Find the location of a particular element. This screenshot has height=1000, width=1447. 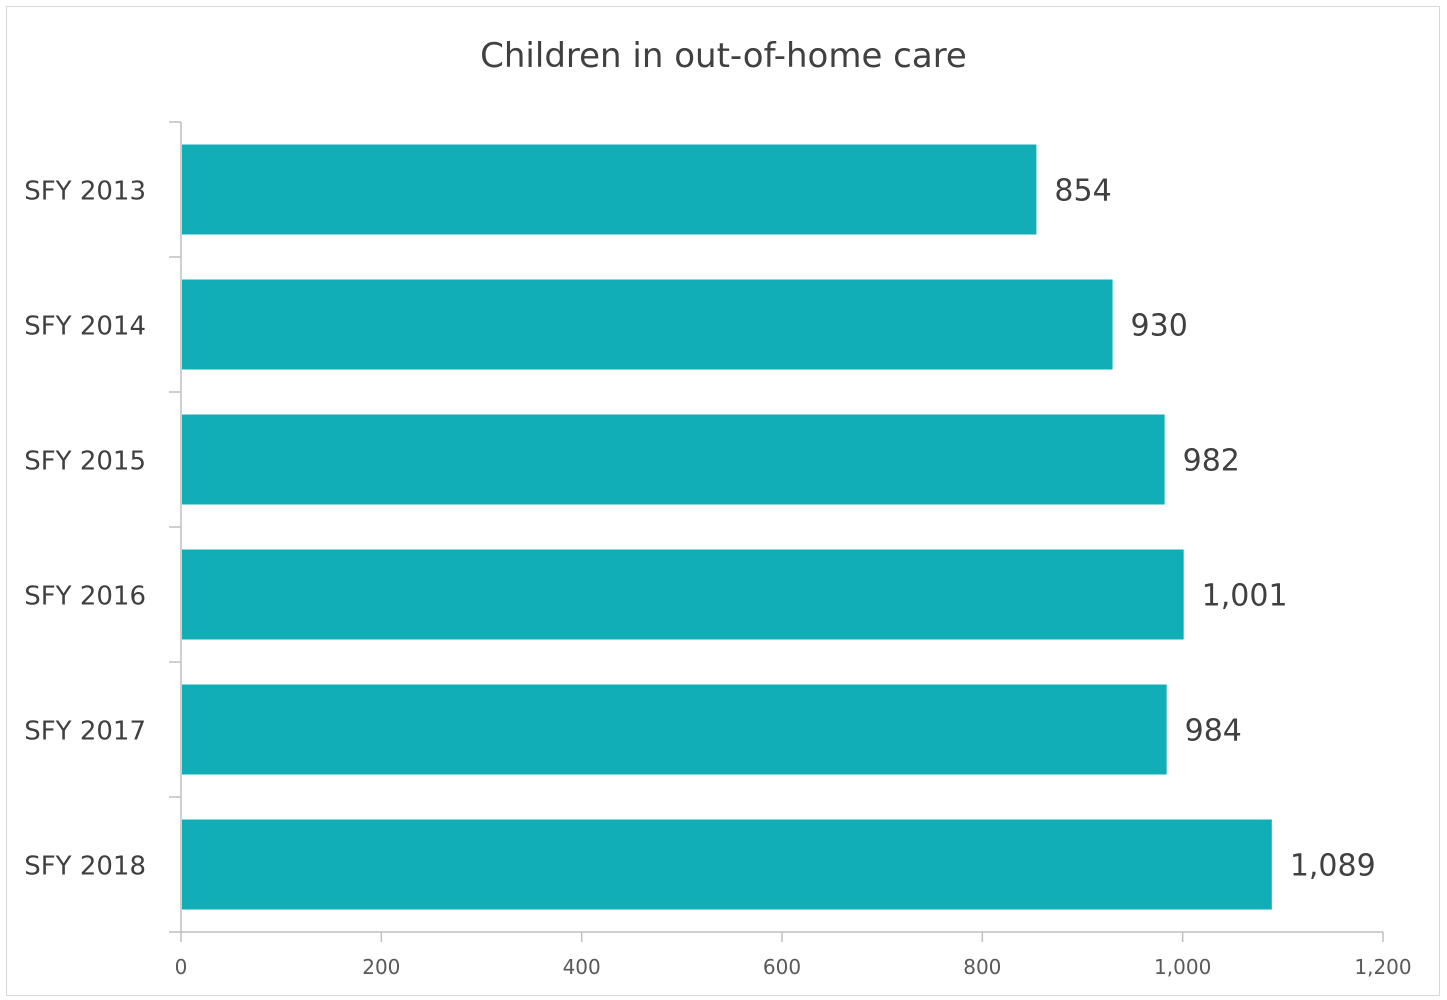

chart-title: Children in out-of-home care is located at coordinates (723, 56).